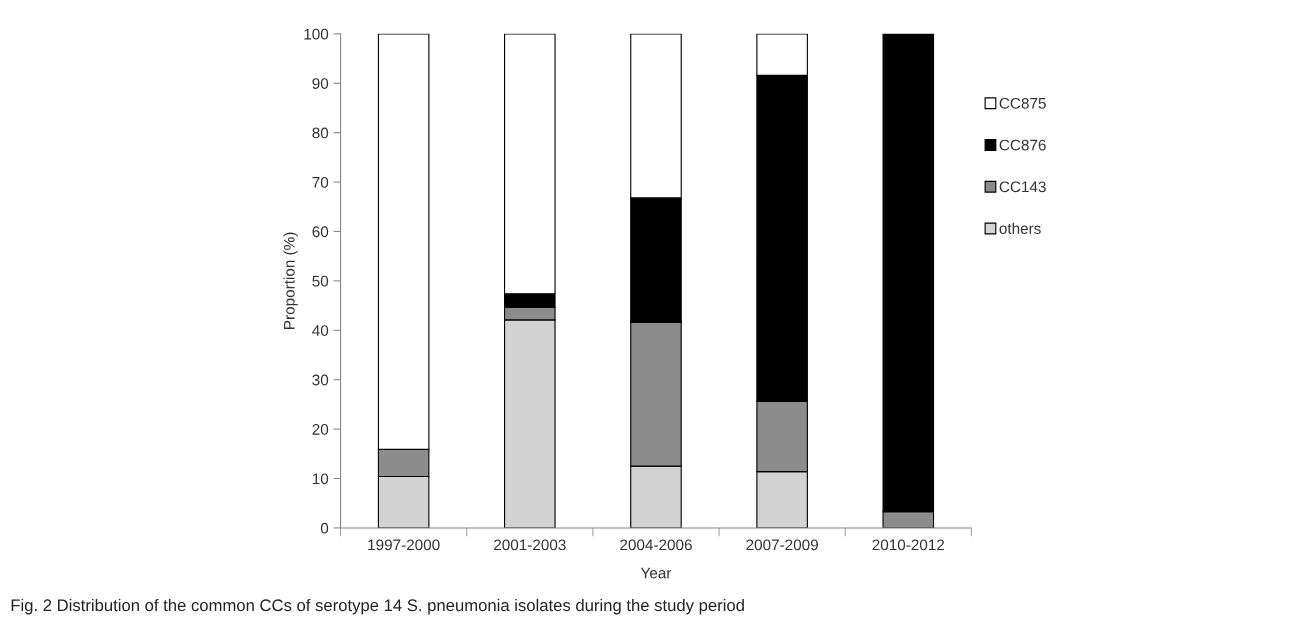 This screenshot has height=627, width=1290. I want to click on y-tick-label: 50, so click(320, 281).